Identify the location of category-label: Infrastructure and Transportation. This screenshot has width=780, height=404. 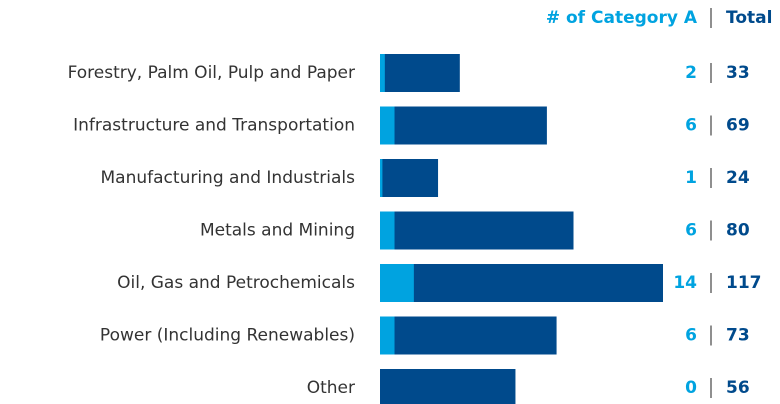
(214, 126).